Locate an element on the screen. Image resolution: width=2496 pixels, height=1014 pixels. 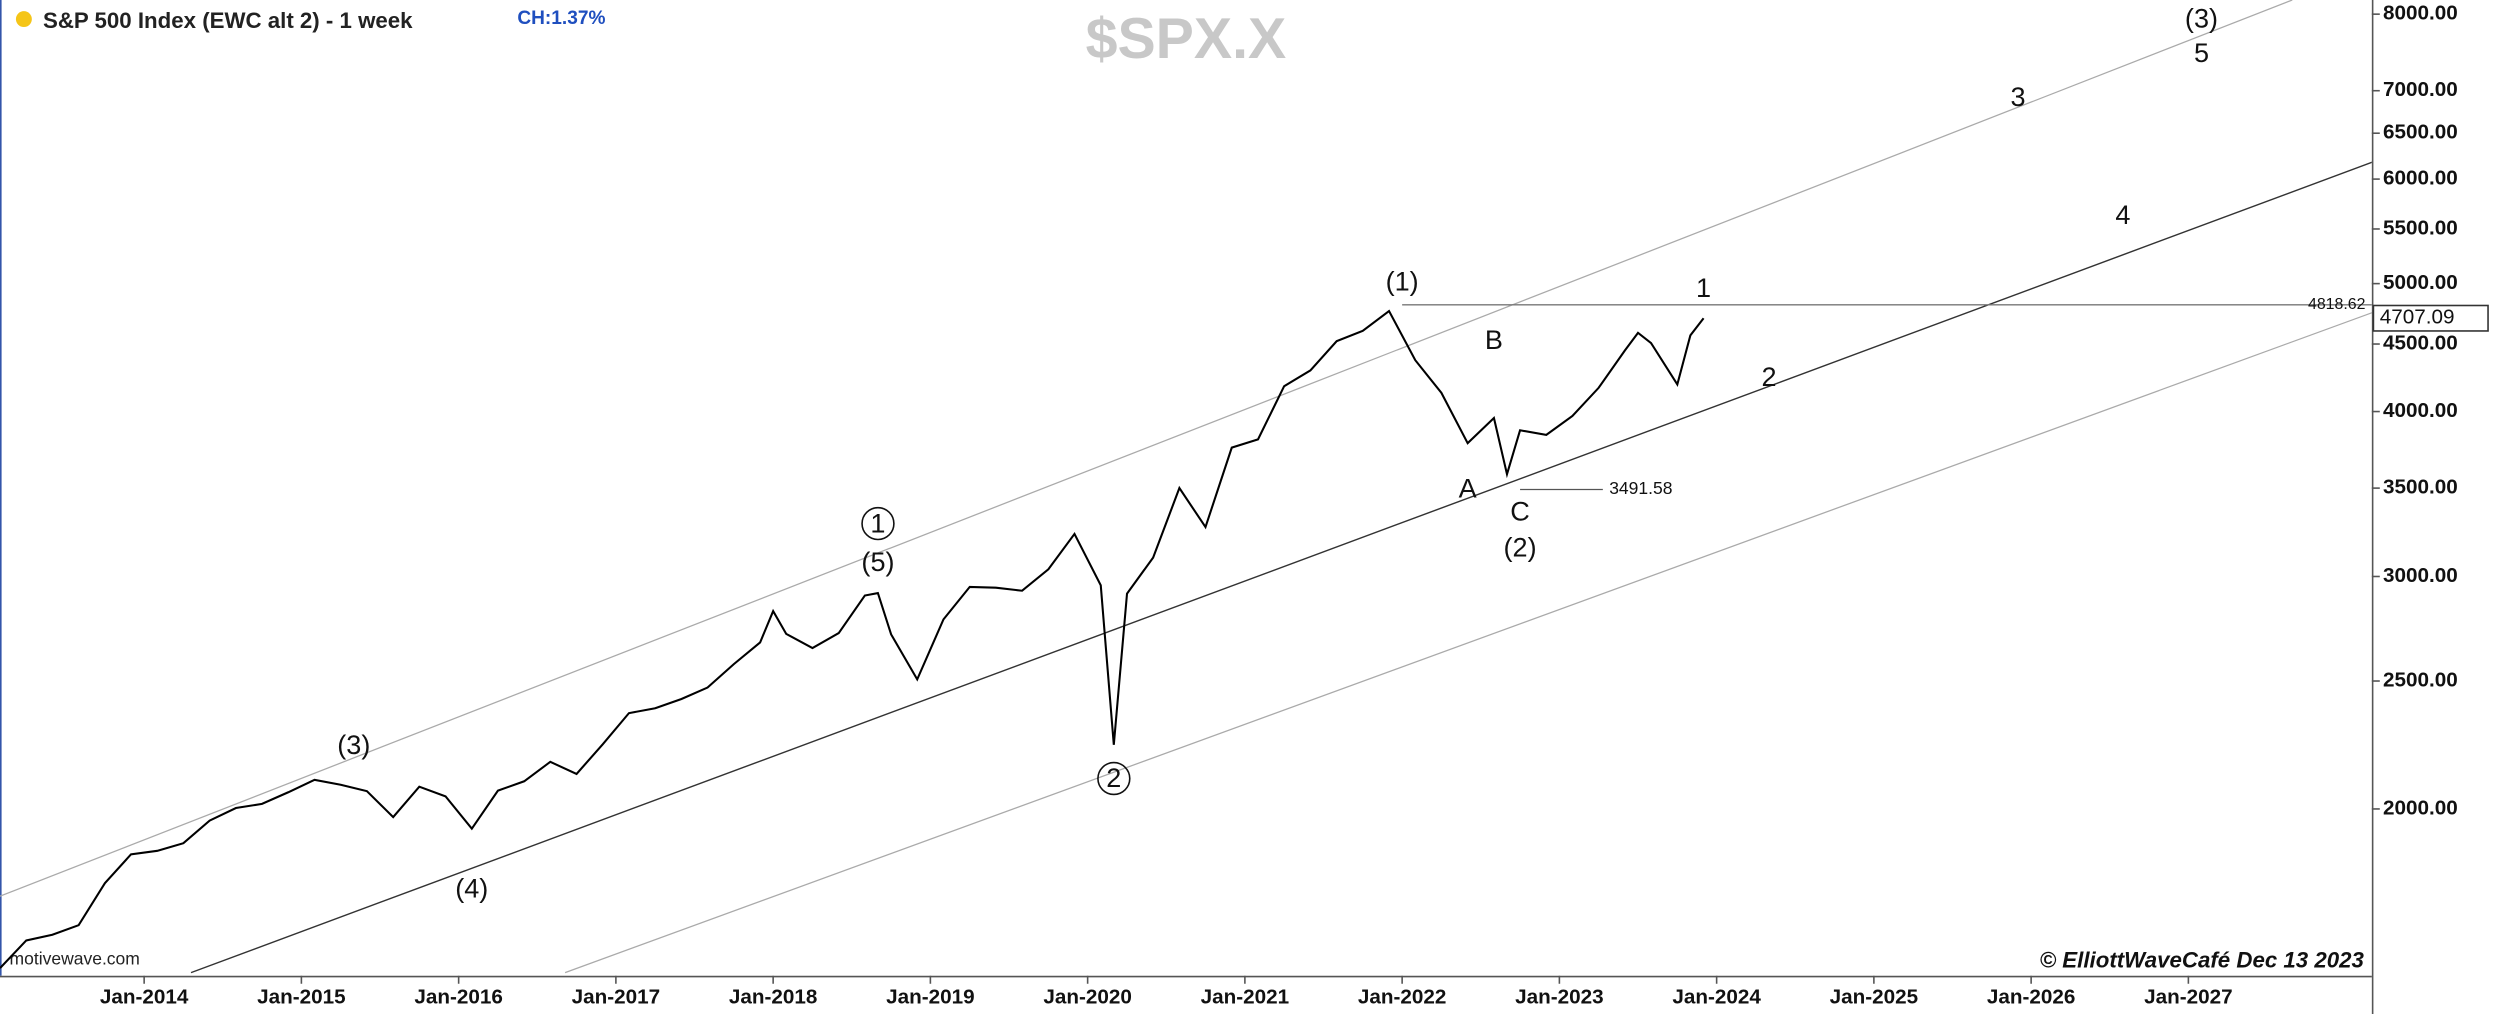
x-tick-label: Jan-2016 is located at coordinates (458, 997).